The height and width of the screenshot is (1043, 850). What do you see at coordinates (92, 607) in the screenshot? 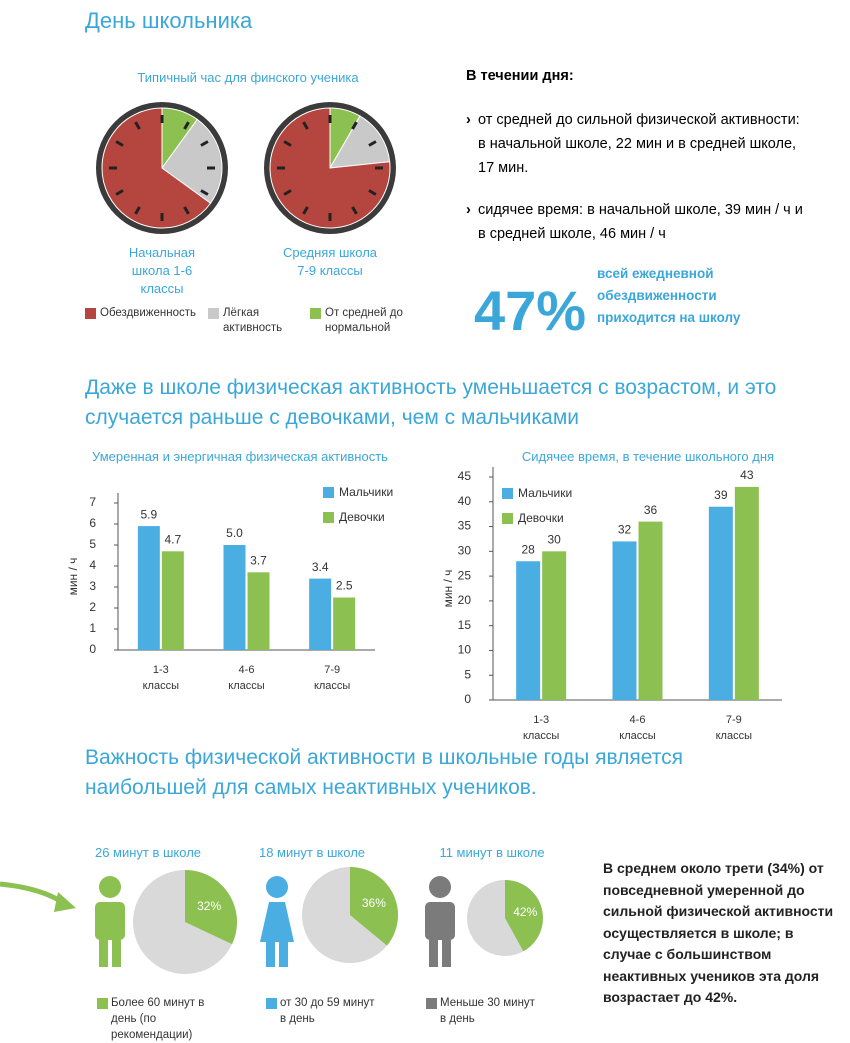
I see `y-tick-label: 2` at bounding box center [92, 607].